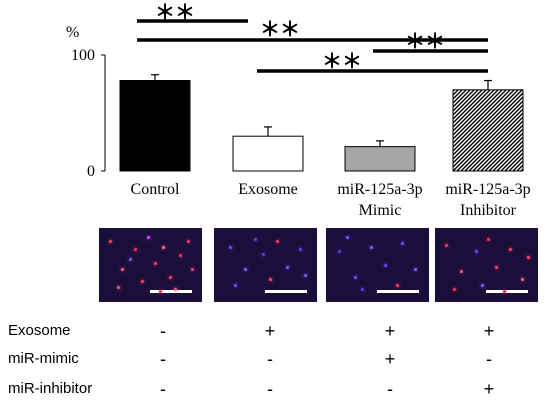 This screenshot has width=550, height=412. What do you see at coordinates (486, 265) in the screenshot?
I see `micrograph-panel-inhibitor` at bounding box center [486, 265].